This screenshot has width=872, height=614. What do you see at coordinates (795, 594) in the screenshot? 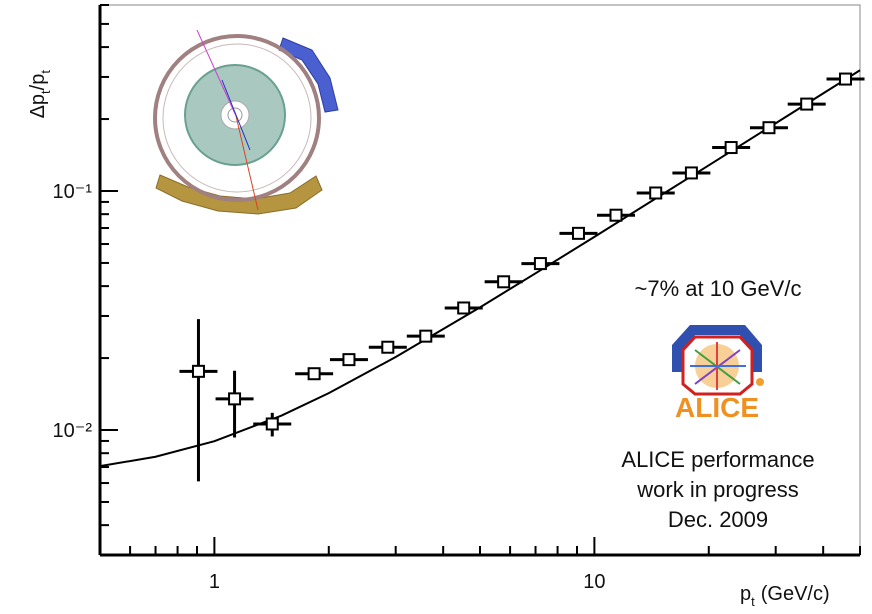
I see `x-label-part: (GeV/c)` at bounding box center [795, 594].